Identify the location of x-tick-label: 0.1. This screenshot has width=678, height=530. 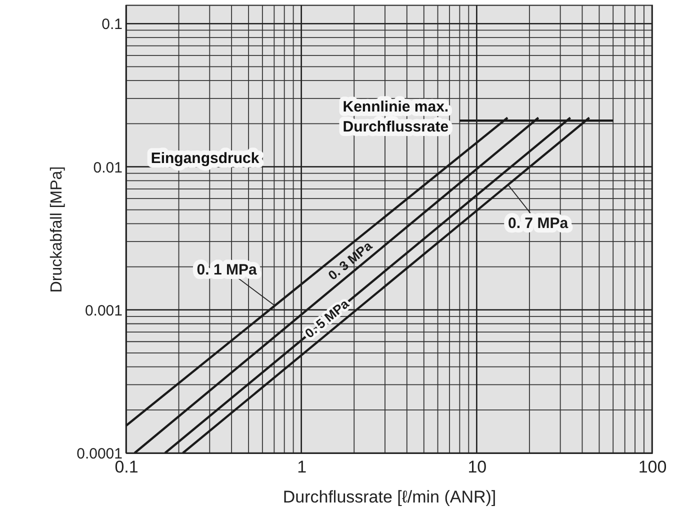
(126, 467).